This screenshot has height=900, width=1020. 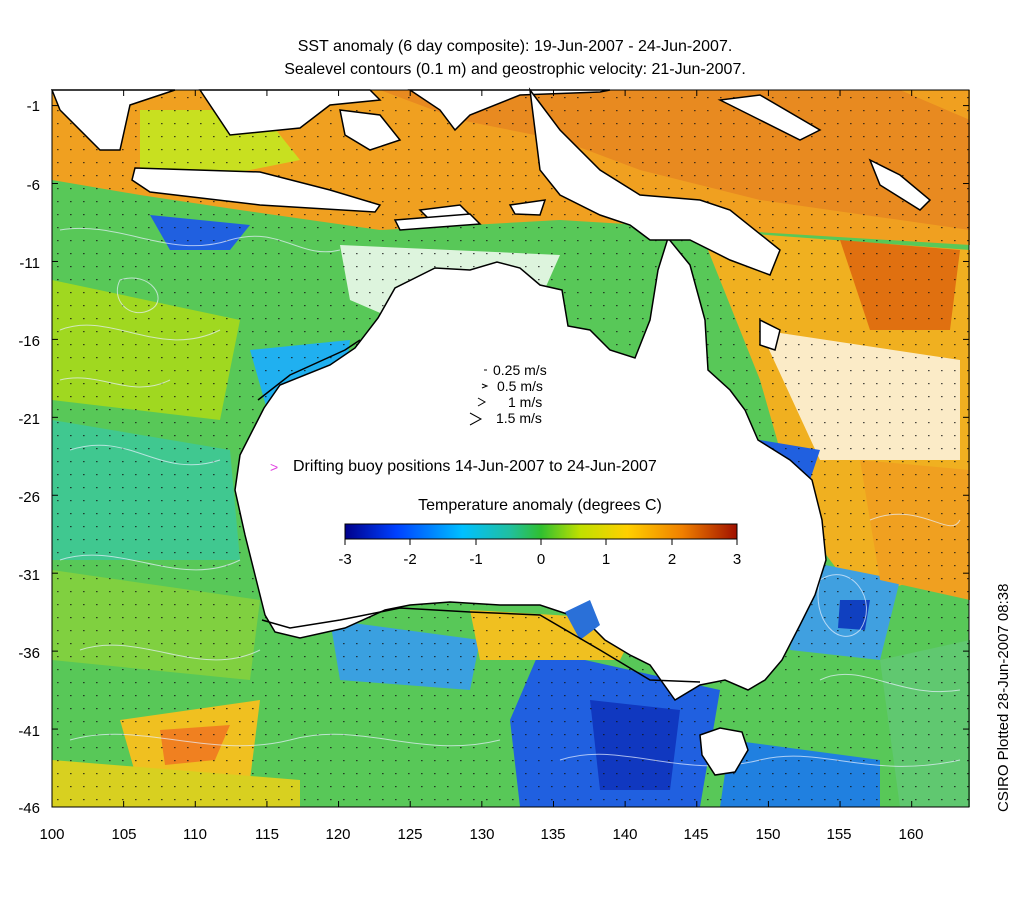 I want to click on y-tick-label: -21, so click(x=29, y=419).